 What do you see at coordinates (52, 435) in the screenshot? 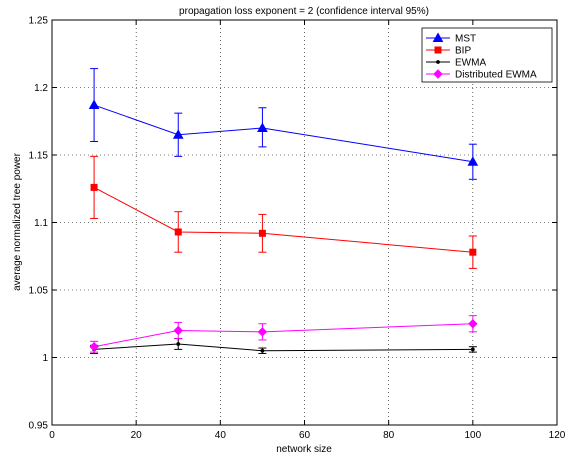
I see `x-tick-label: 0` at bounding box center [52, 435].